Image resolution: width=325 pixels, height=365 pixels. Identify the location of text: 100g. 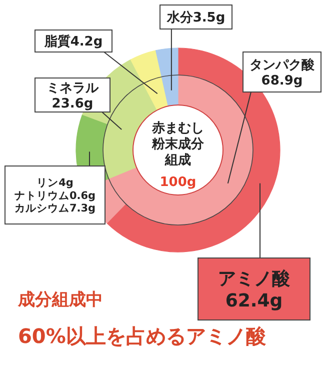
(178, 182).